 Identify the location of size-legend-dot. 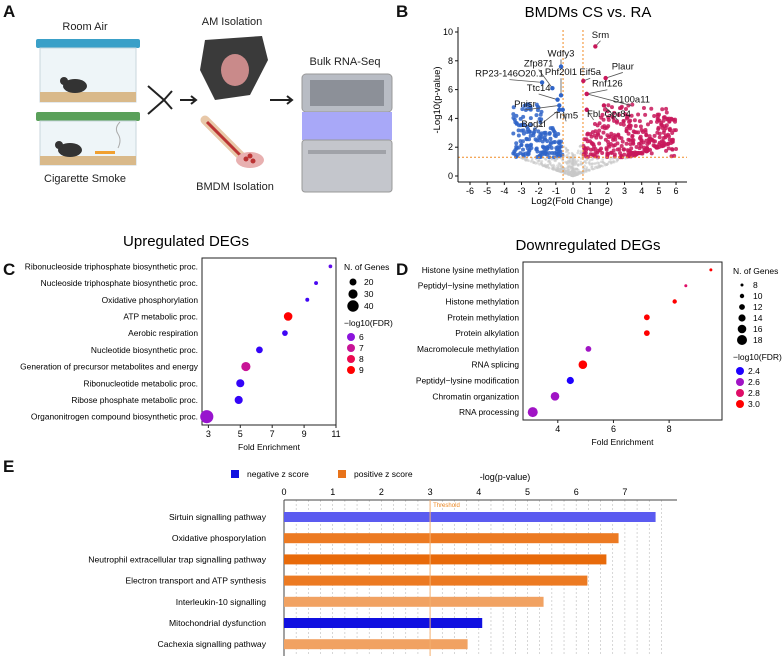
(353, 282).